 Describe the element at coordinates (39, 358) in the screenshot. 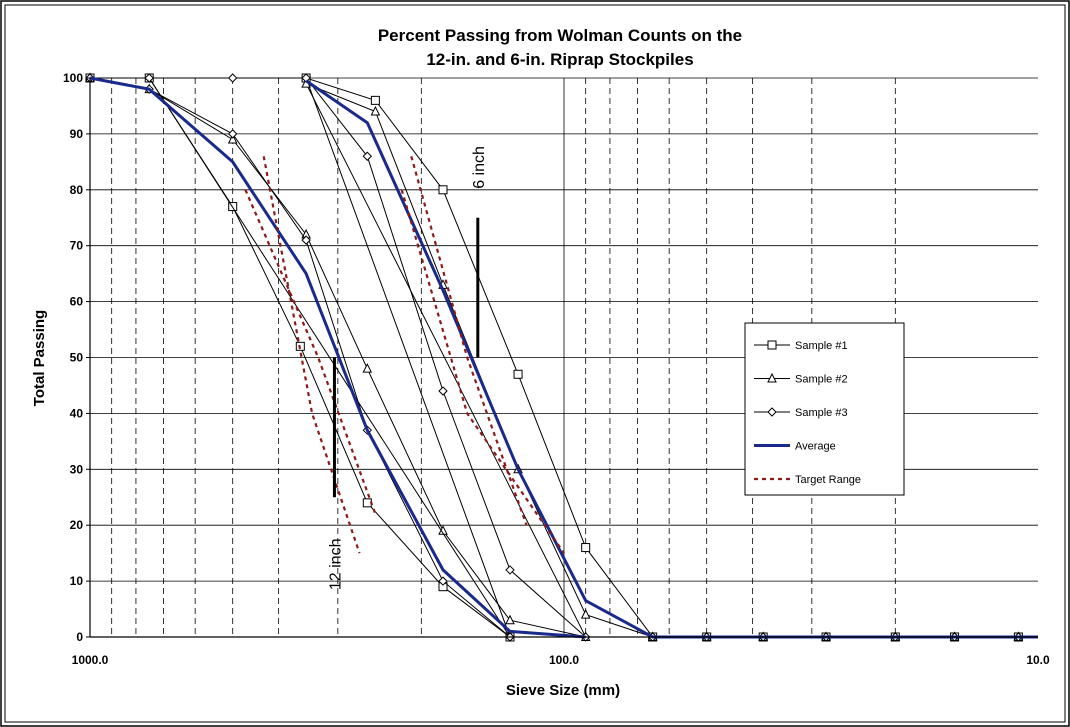

I see `y-axis-title: Total Passing` at that location.